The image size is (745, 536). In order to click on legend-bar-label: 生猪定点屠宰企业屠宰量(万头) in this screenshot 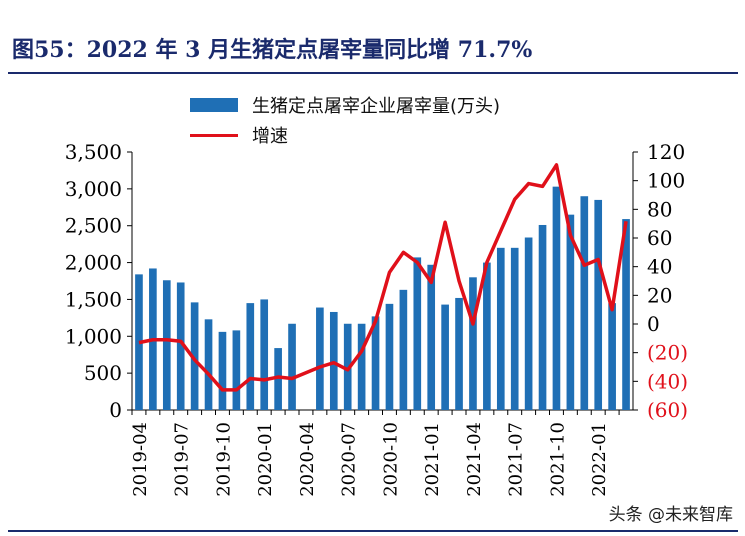, I will do `click(376, 106)`.